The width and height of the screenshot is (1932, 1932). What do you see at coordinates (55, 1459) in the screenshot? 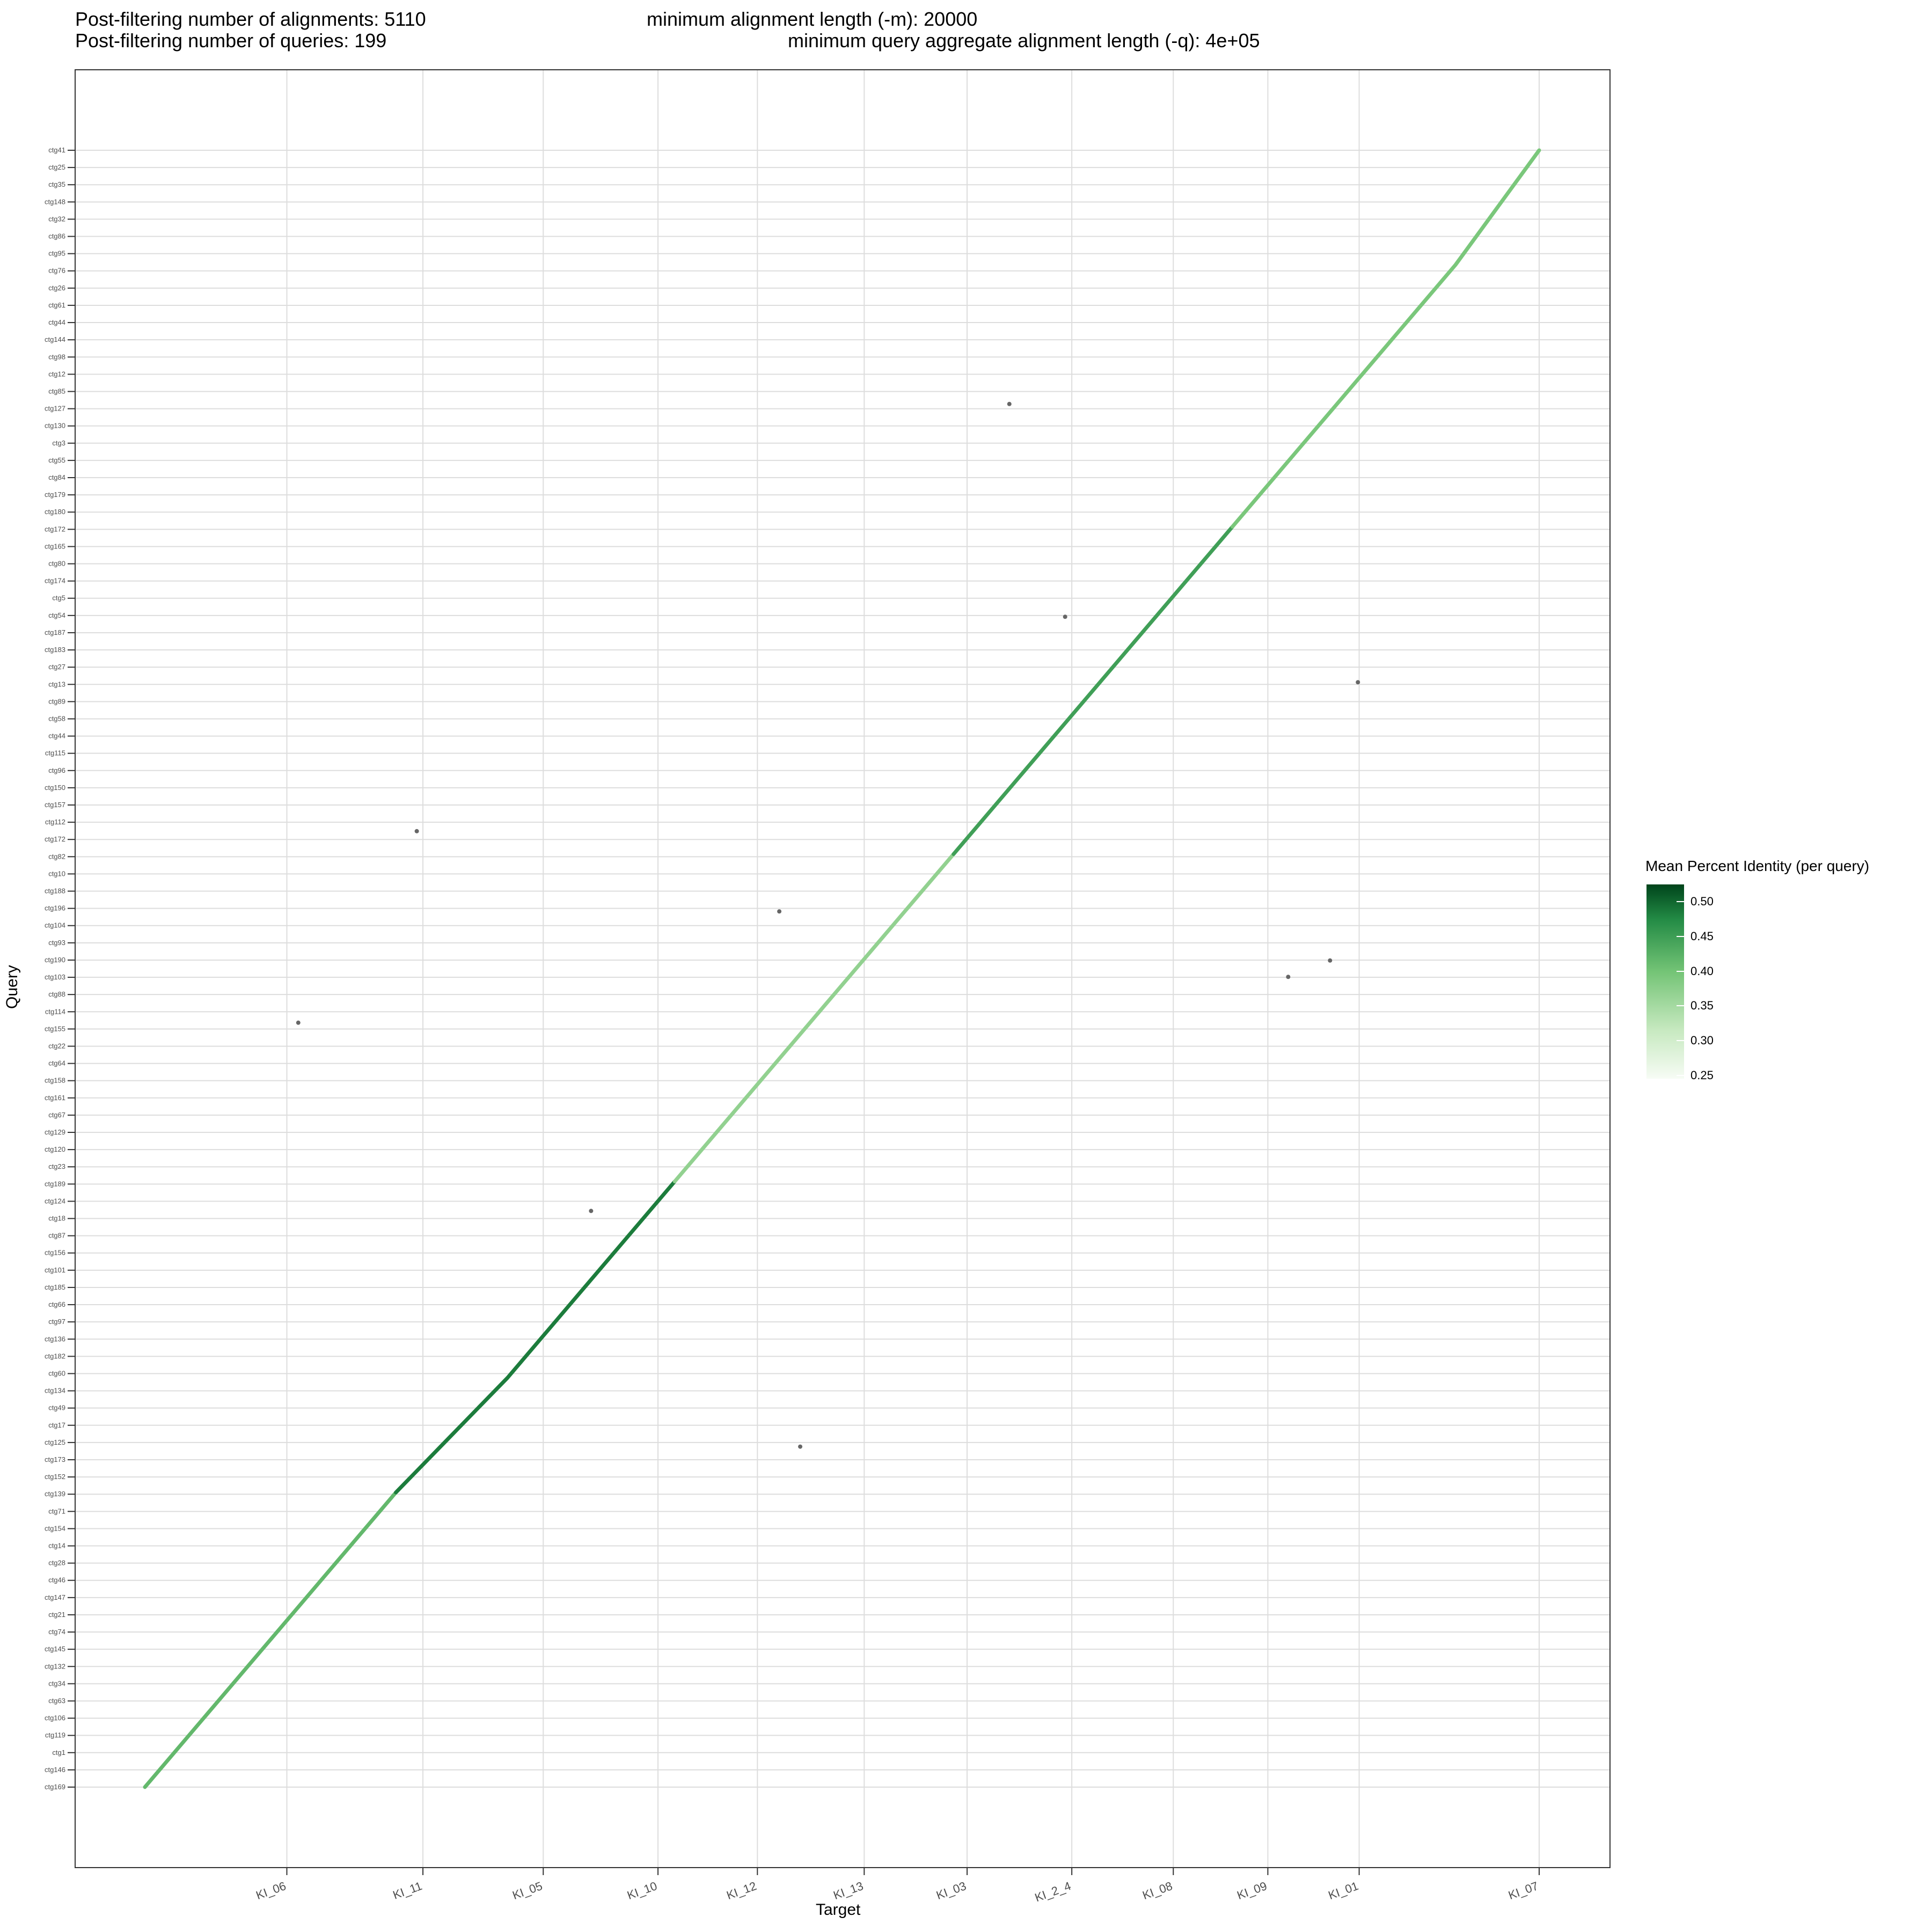
I see `y-tick-label: ctg173` at bounding box center [55, 1459].